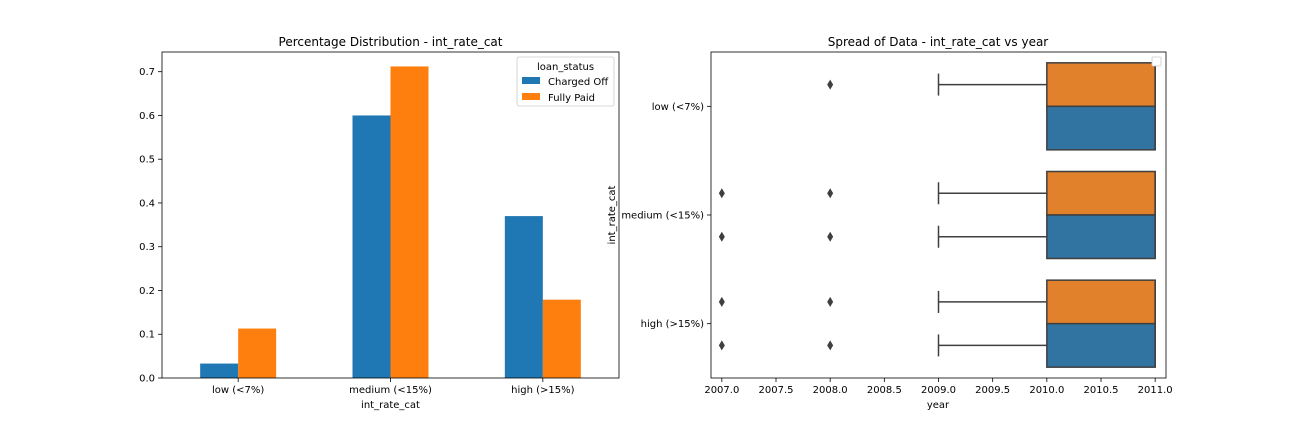 The width and height of the screenshot is (1296, 432). What do you see at coordinates (938, 405) in the screenshot?
I see `box-x-axis-label: year` at bounding box center [938, 405].